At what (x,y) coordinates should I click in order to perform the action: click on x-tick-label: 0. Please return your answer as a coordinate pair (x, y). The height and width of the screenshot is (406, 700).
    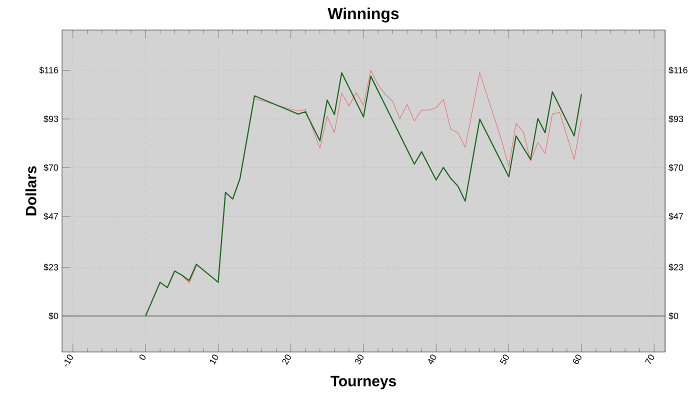
    Looking at the image, I should click on (142, 357).